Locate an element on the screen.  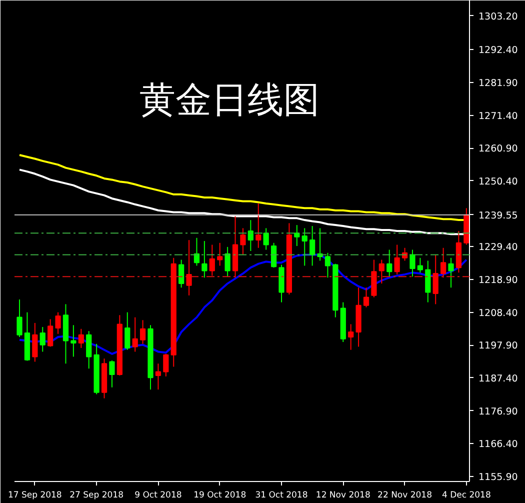
y-tick-label: 1187.40 is located at coordinates (498, 378).